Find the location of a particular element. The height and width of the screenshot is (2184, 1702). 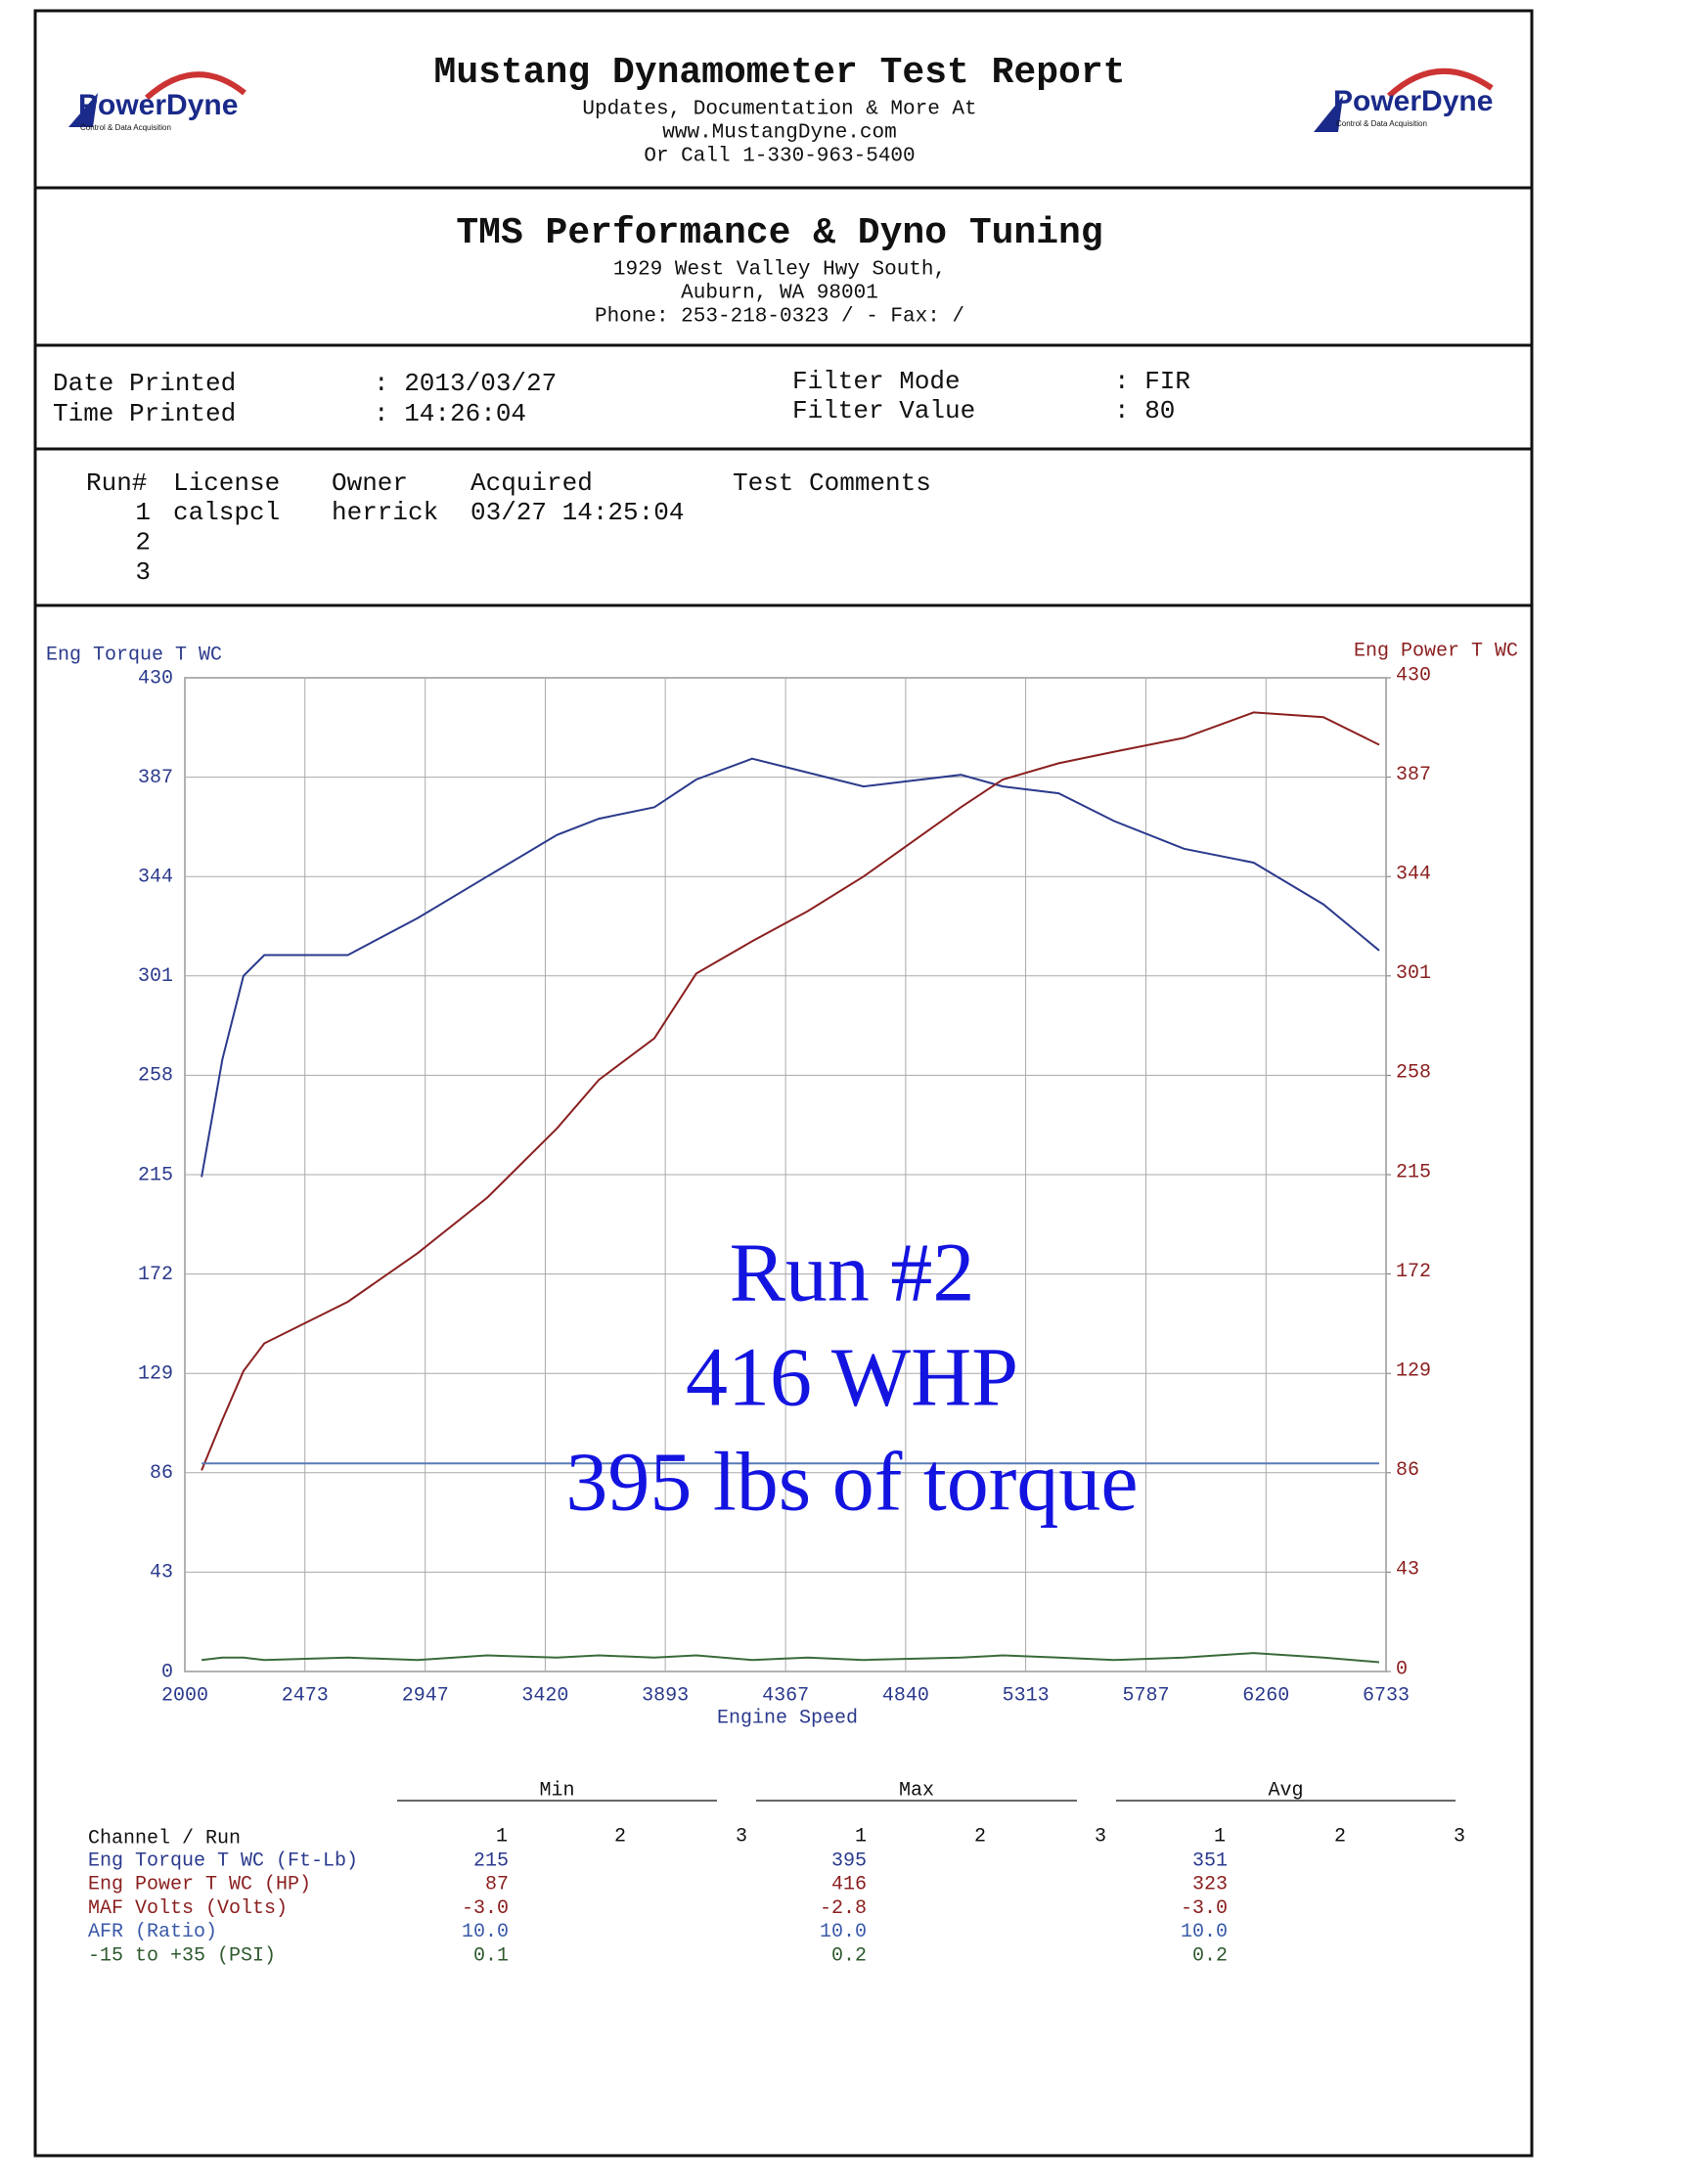

channel-header: Channel / Run is located at coordinates (164, 1838).